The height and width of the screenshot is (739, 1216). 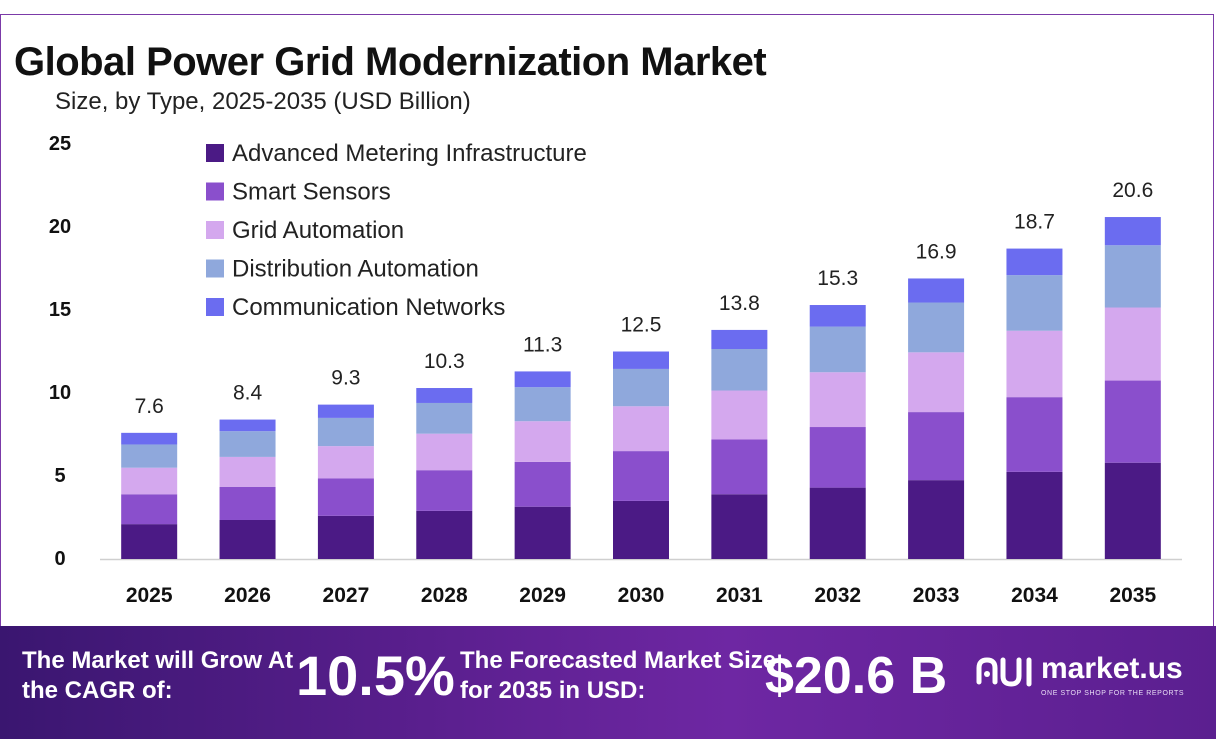 What do you see at coordinates (60, 144) in the screenshot?
I see `y-tick-label: 25` at bounding box center [60, 144].